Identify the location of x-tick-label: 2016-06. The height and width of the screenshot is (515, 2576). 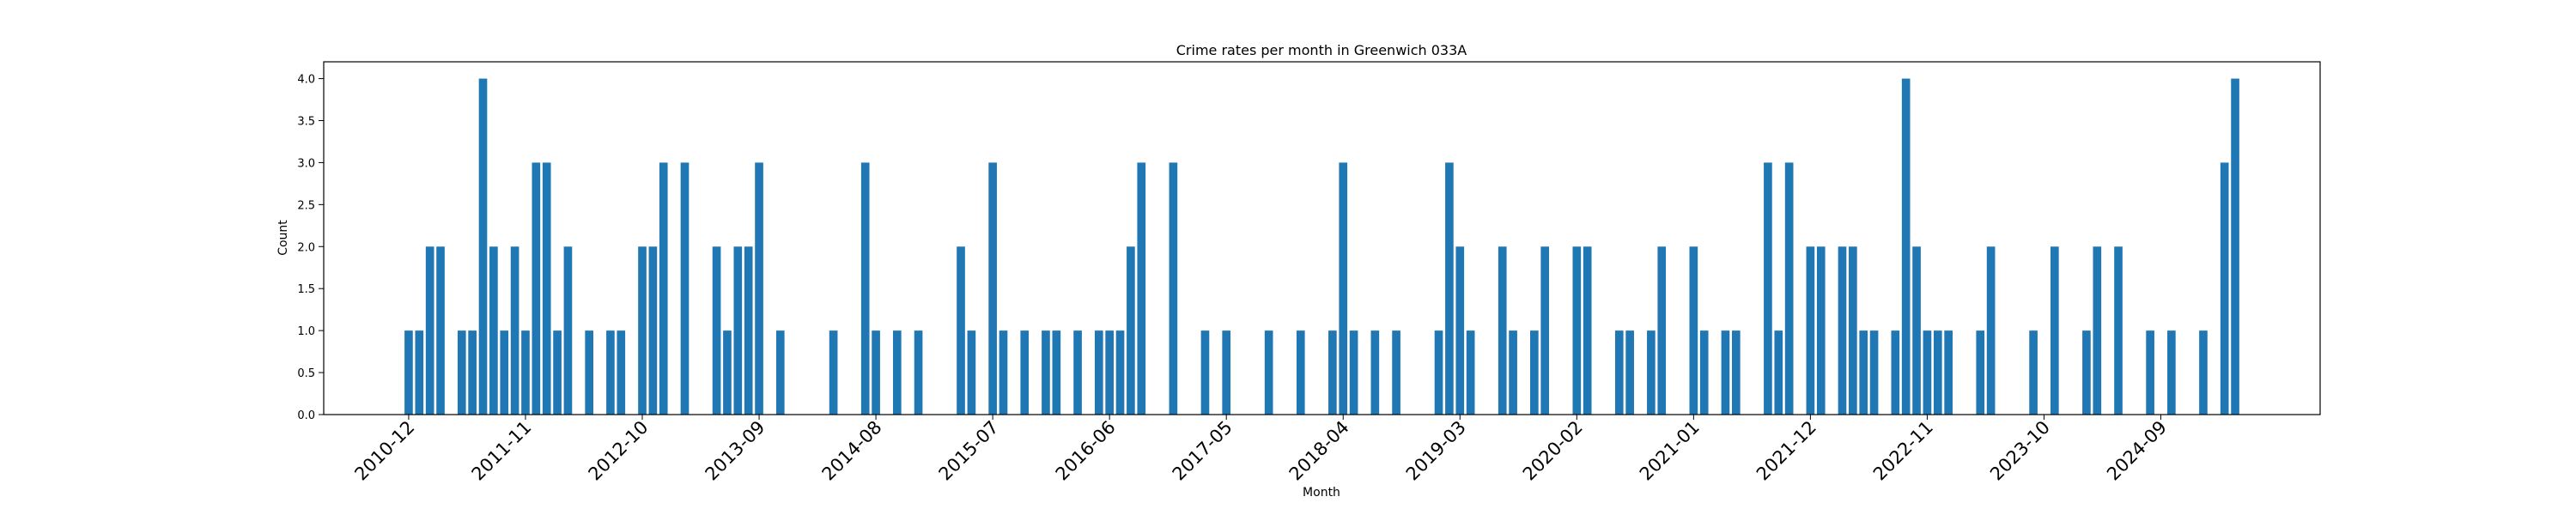
(1086, 451).